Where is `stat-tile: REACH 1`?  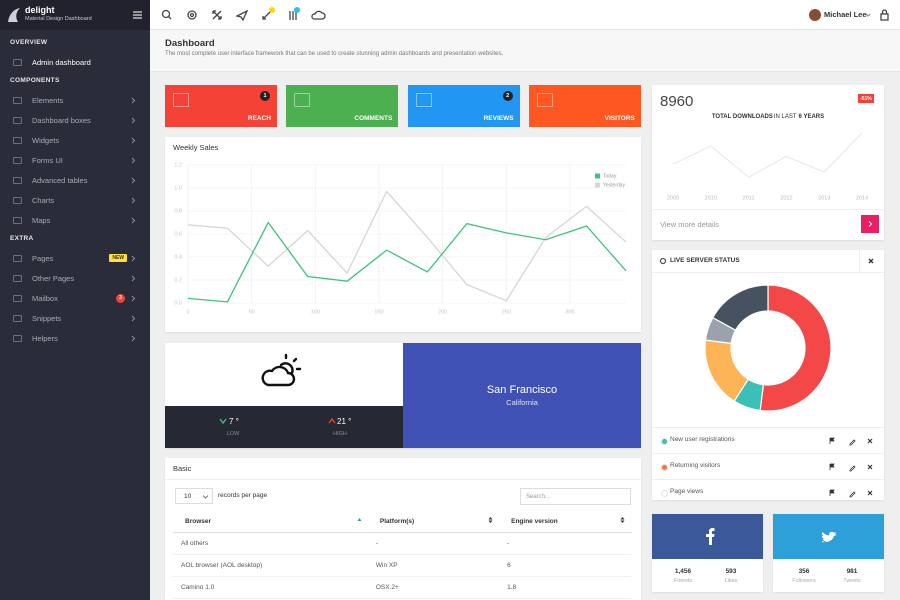 stat-tile: REACH 1 is located at coordinates (221, 106).